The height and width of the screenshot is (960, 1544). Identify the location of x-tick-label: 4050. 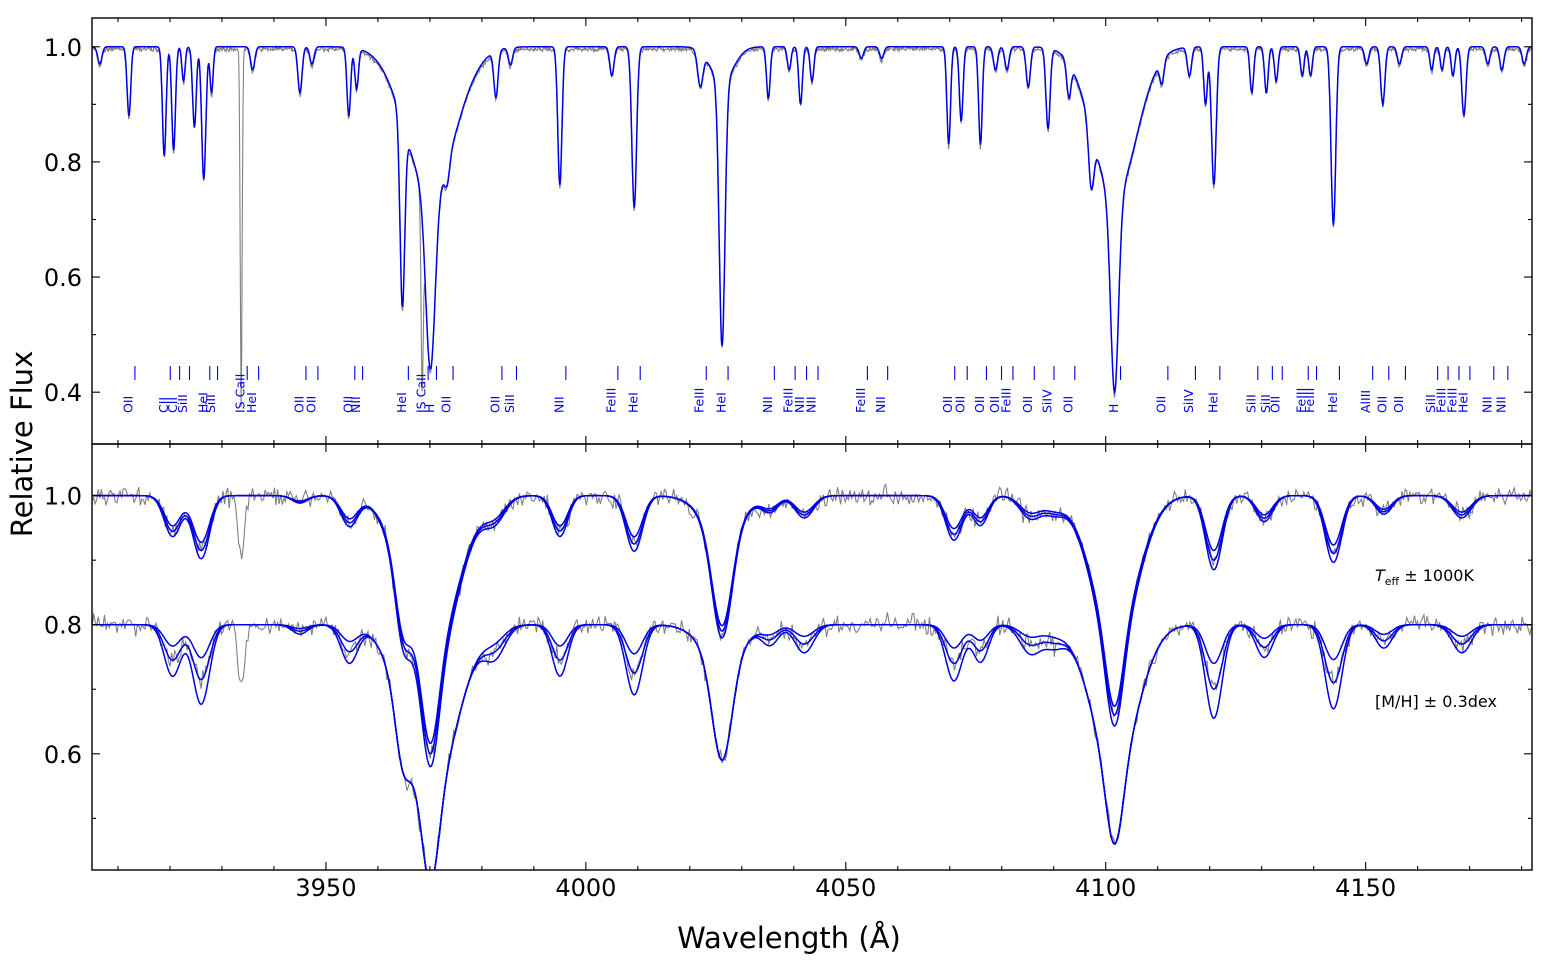
(845, 888).